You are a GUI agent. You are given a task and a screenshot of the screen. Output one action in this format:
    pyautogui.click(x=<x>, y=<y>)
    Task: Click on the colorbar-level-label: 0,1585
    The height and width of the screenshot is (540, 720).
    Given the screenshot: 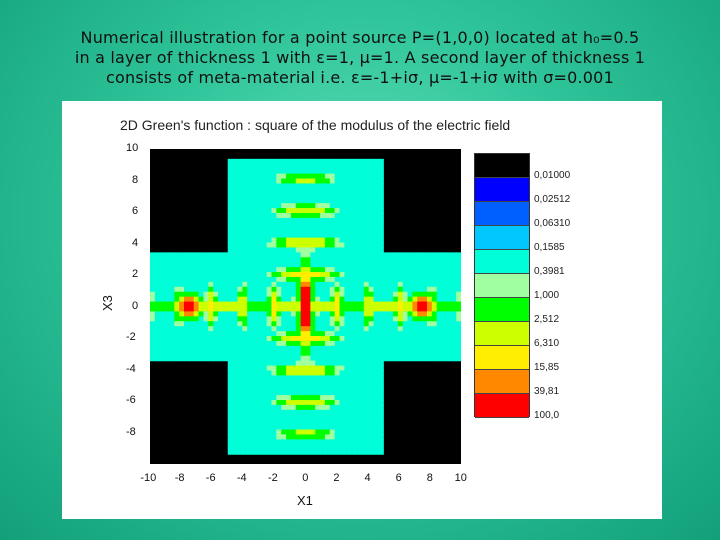 What is the action you would take?
    pyautogui.click(x=549, y=247)
    